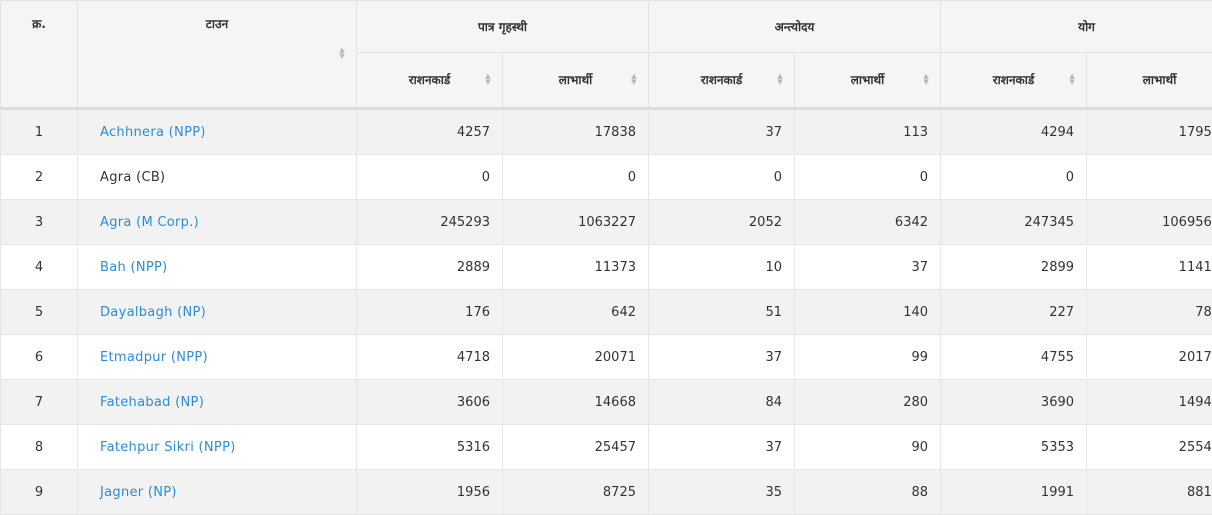 This screenshot has width=1212, height=515. Describe the element at coordinates (795, 27) in the screenshot. I see `group-header-antyodaya: अन्त्योदय` at that location.